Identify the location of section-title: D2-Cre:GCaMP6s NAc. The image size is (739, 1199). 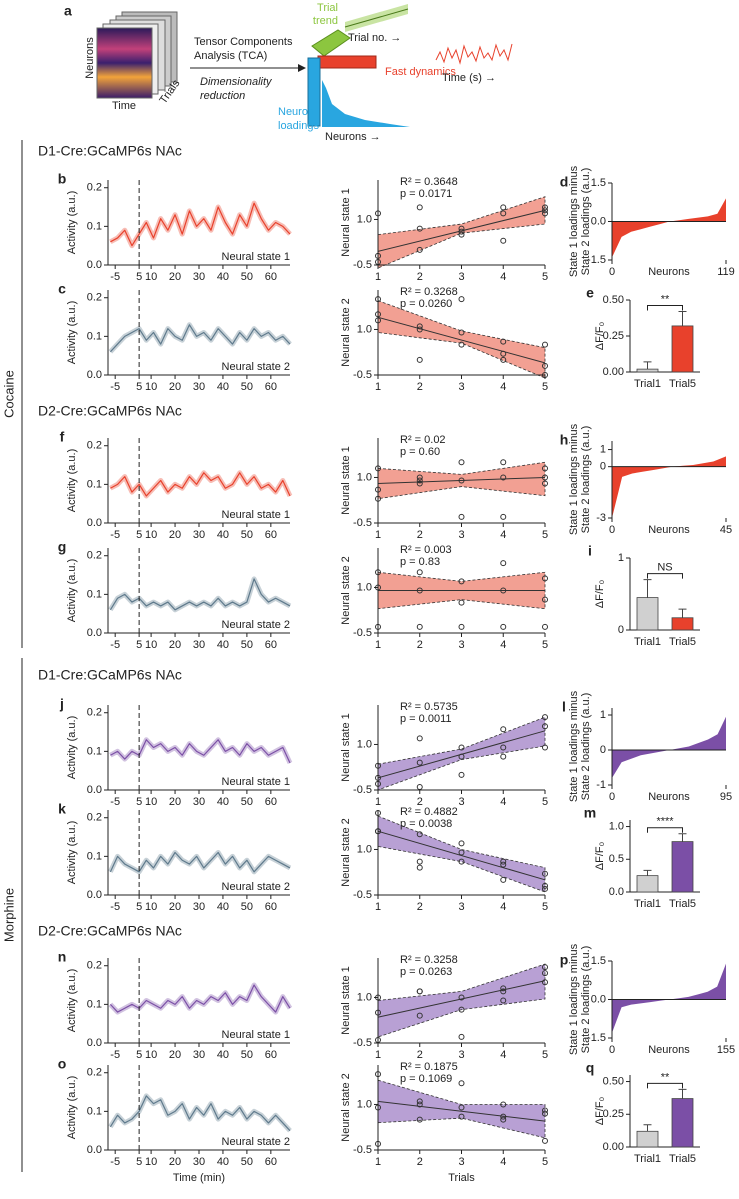
(110, 411).